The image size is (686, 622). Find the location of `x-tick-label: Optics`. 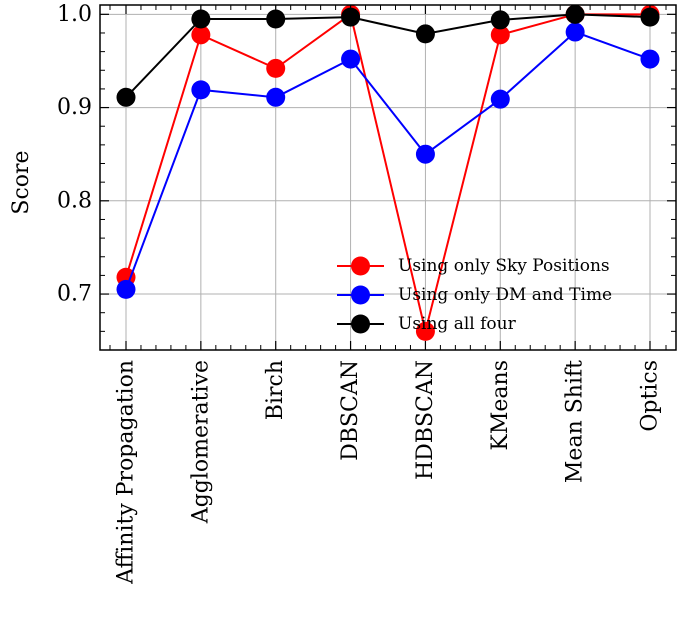

x-tick-label: Optics is located at coordinates (650, 396).